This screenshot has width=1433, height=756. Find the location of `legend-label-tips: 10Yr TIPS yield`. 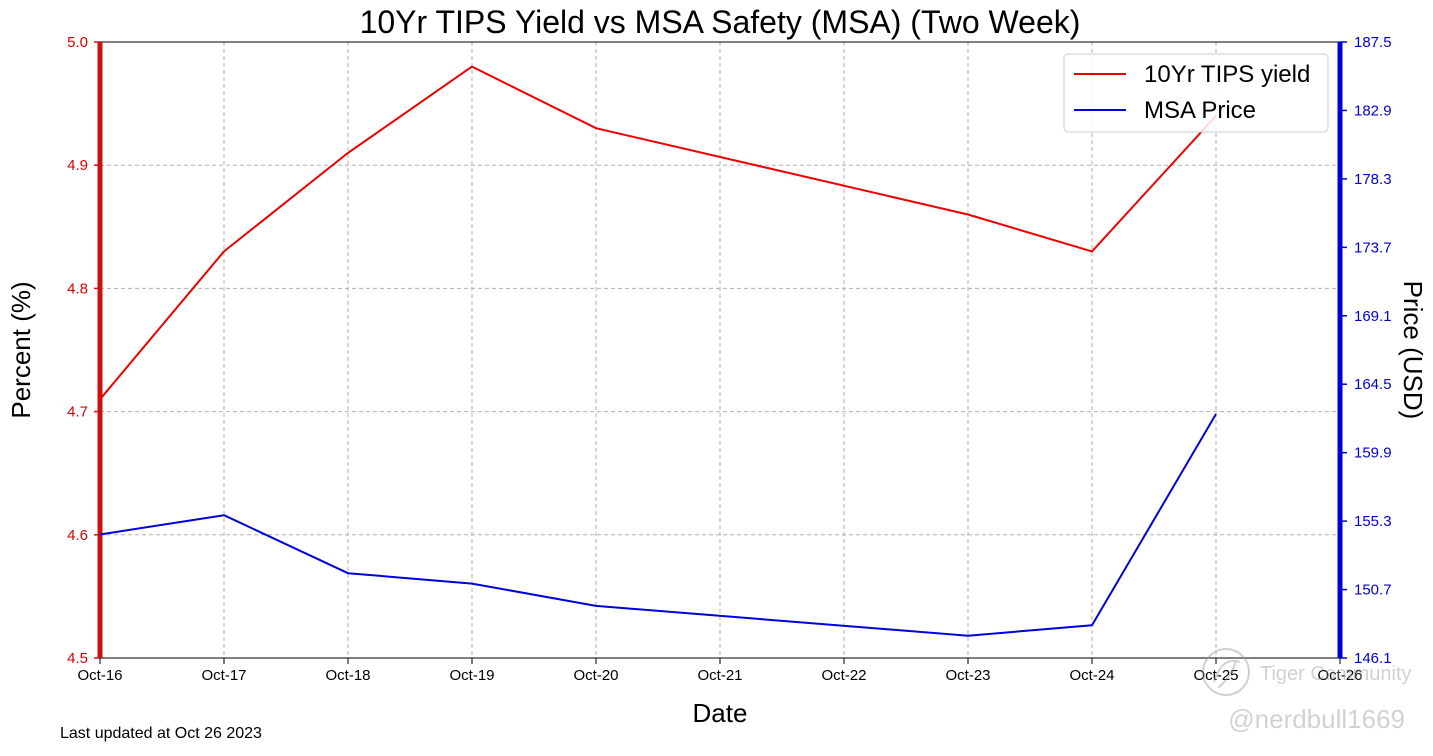

legend-label-tips: 10Yr TIPS yield is located at coordinates (1227, 74).